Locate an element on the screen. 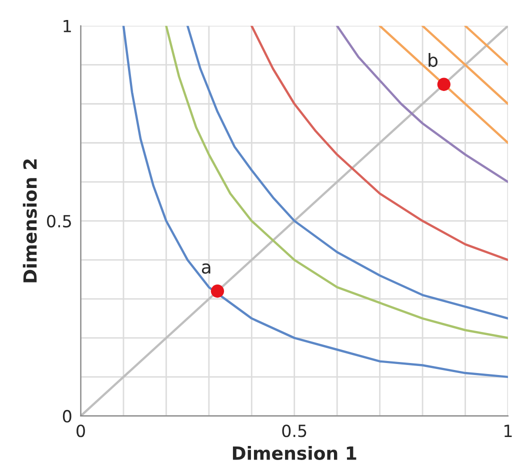  x-tick-label: 1 is located at coordinates (508, 430).